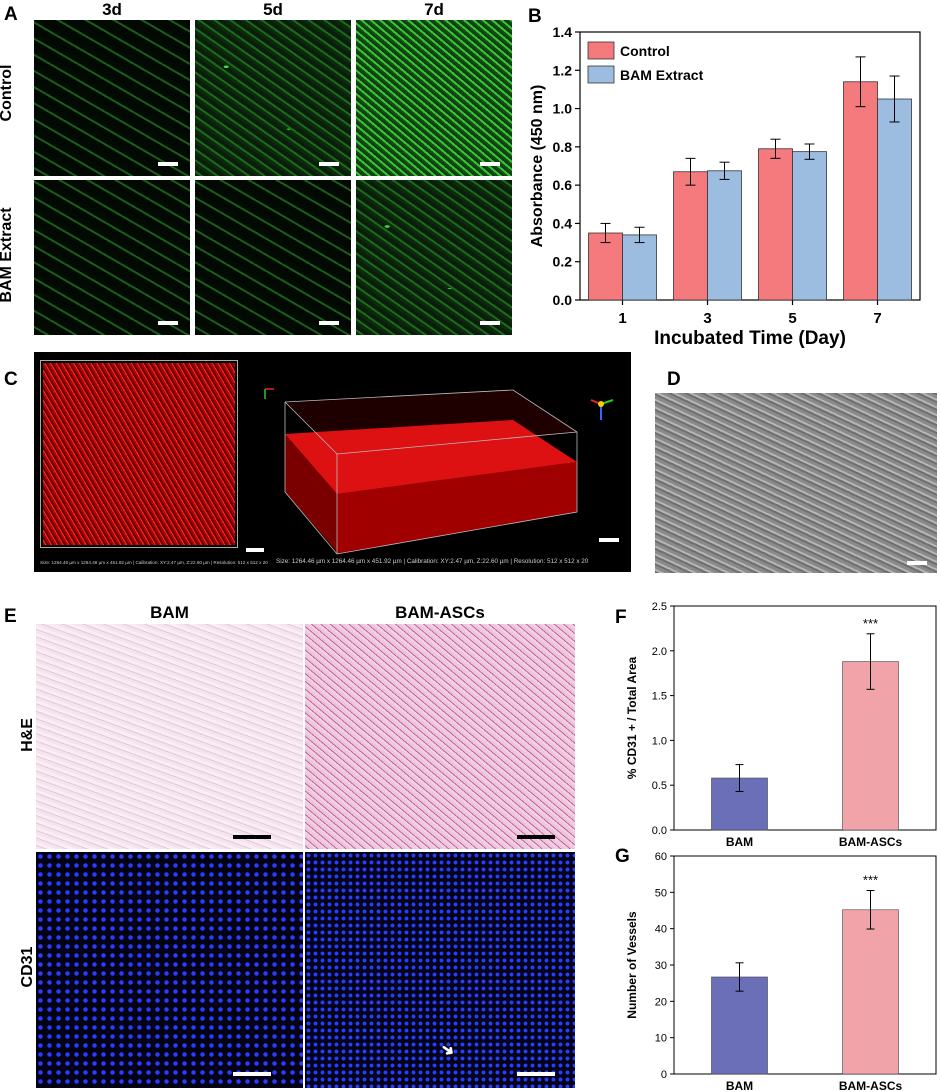  Describe the element at coordinates (27, 735) in the screenshot. I see `panel-e-row-he: H&E` at that location.